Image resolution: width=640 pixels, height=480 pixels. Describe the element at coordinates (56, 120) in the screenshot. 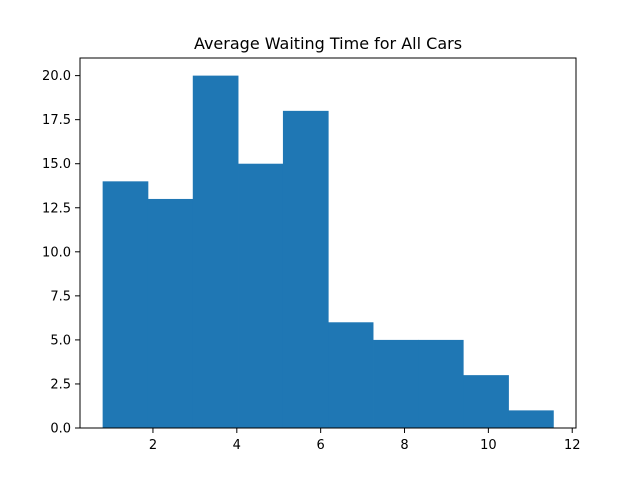

I see `y-tick-label: 17.5` at that location.